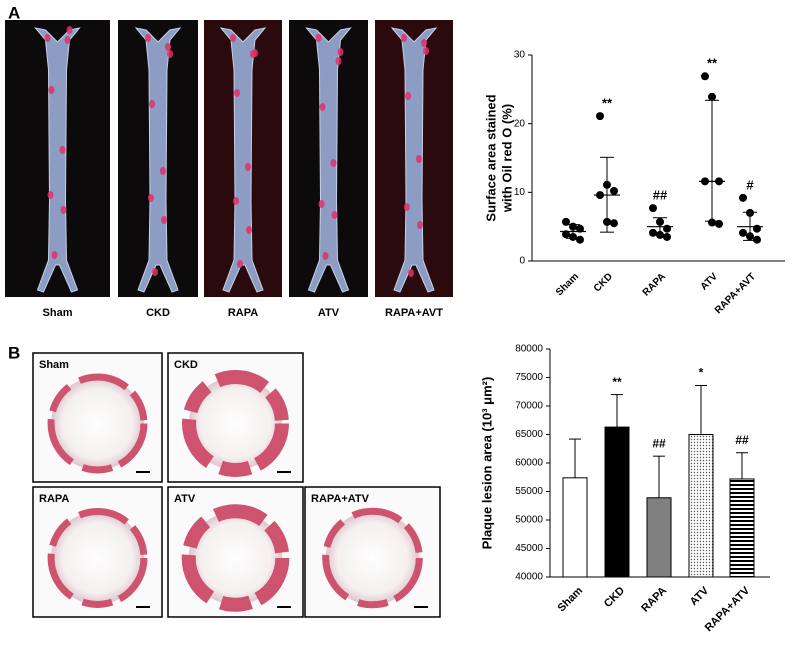  Describe the element at coordinates (522, 261) in the screenshot. I see `y-tick-label: 0` at that location.